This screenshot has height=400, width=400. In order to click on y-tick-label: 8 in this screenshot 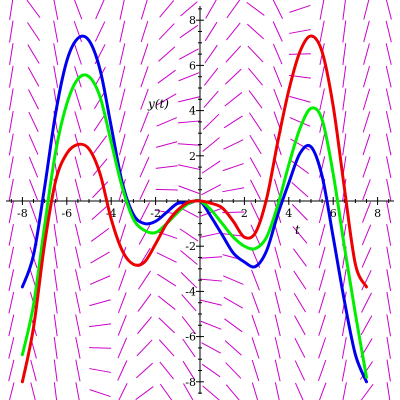, I will do `click(192, 20)`.